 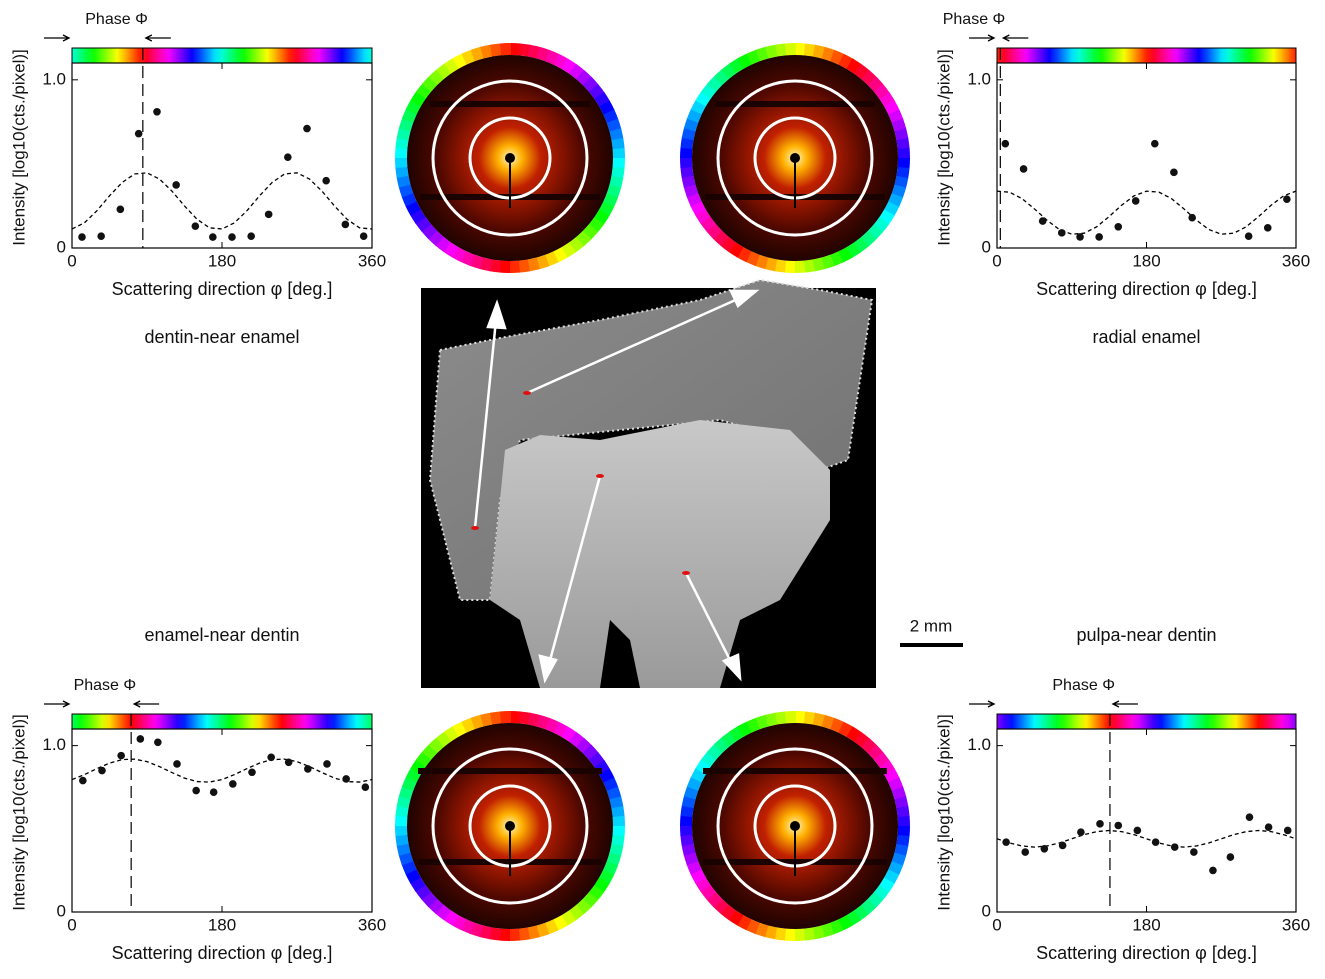 What do you see at coordinates (1146, 838) in the screenshot?
I see `fit-curve` at bounding box center [1146, 838].